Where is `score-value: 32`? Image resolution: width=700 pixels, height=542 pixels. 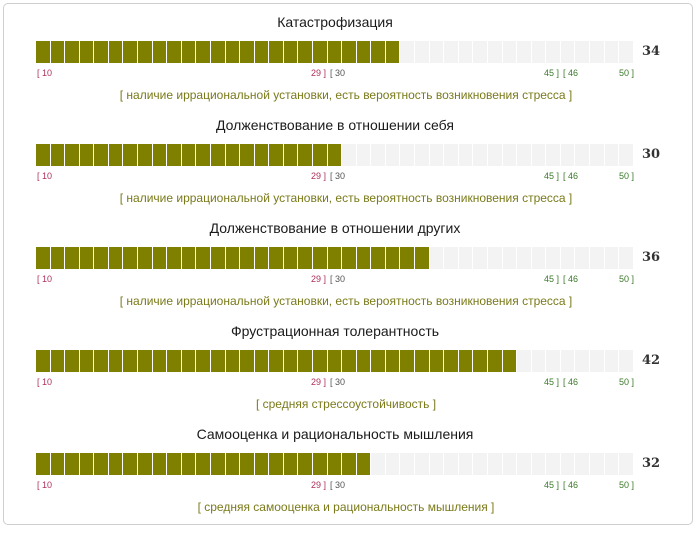
score-value: 32 is located at coordinates (651, 463).